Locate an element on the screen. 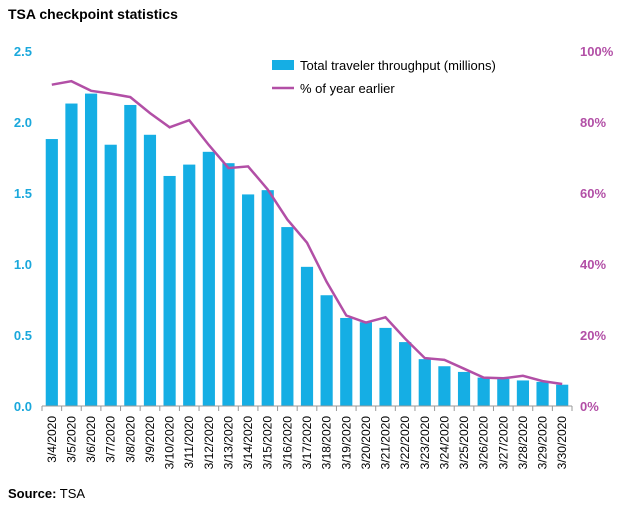 The image size is (627, 510). x-axis-tick-marks is located at coordinates (307, 408).